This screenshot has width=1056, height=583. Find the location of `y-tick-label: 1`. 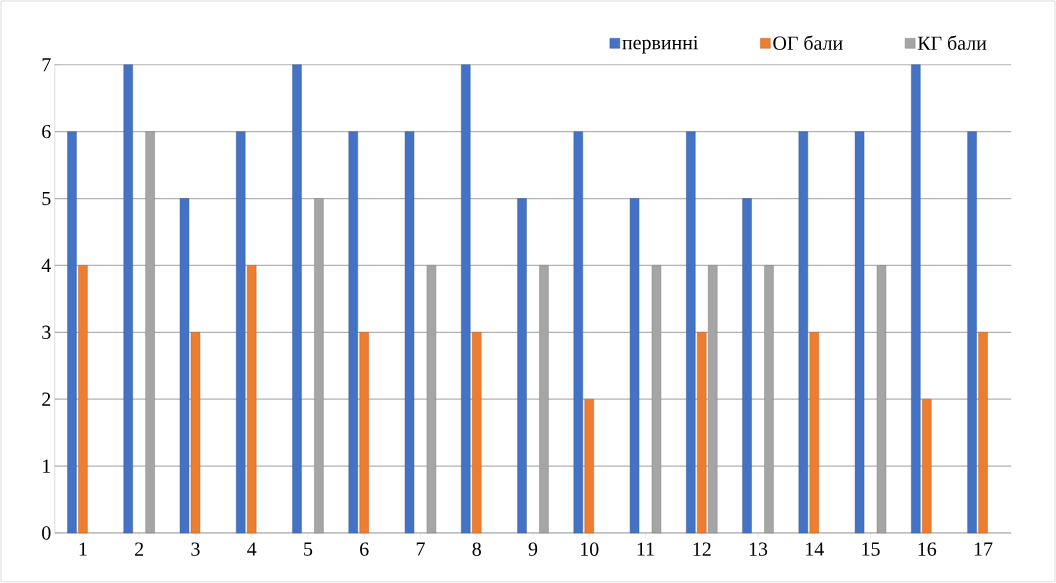

y-tick-label: 1 is located at coordinates (47, 466).